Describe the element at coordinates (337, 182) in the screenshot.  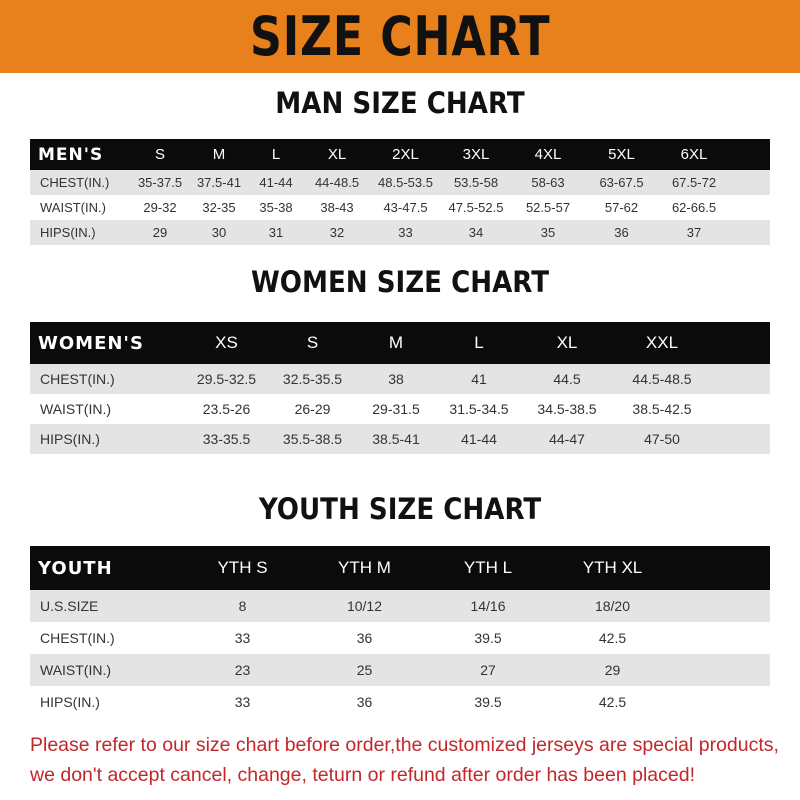
I see `measurement-cell: 44-48.5` at that location.